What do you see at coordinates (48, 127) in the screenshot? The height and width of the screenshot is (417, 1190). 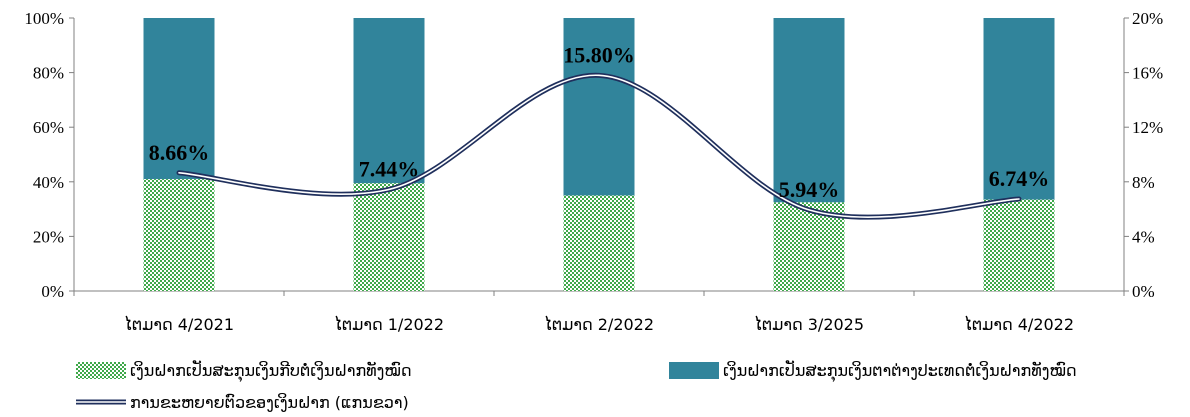 I see `left-tick-label: 60%` at bounding box center [48, 127].